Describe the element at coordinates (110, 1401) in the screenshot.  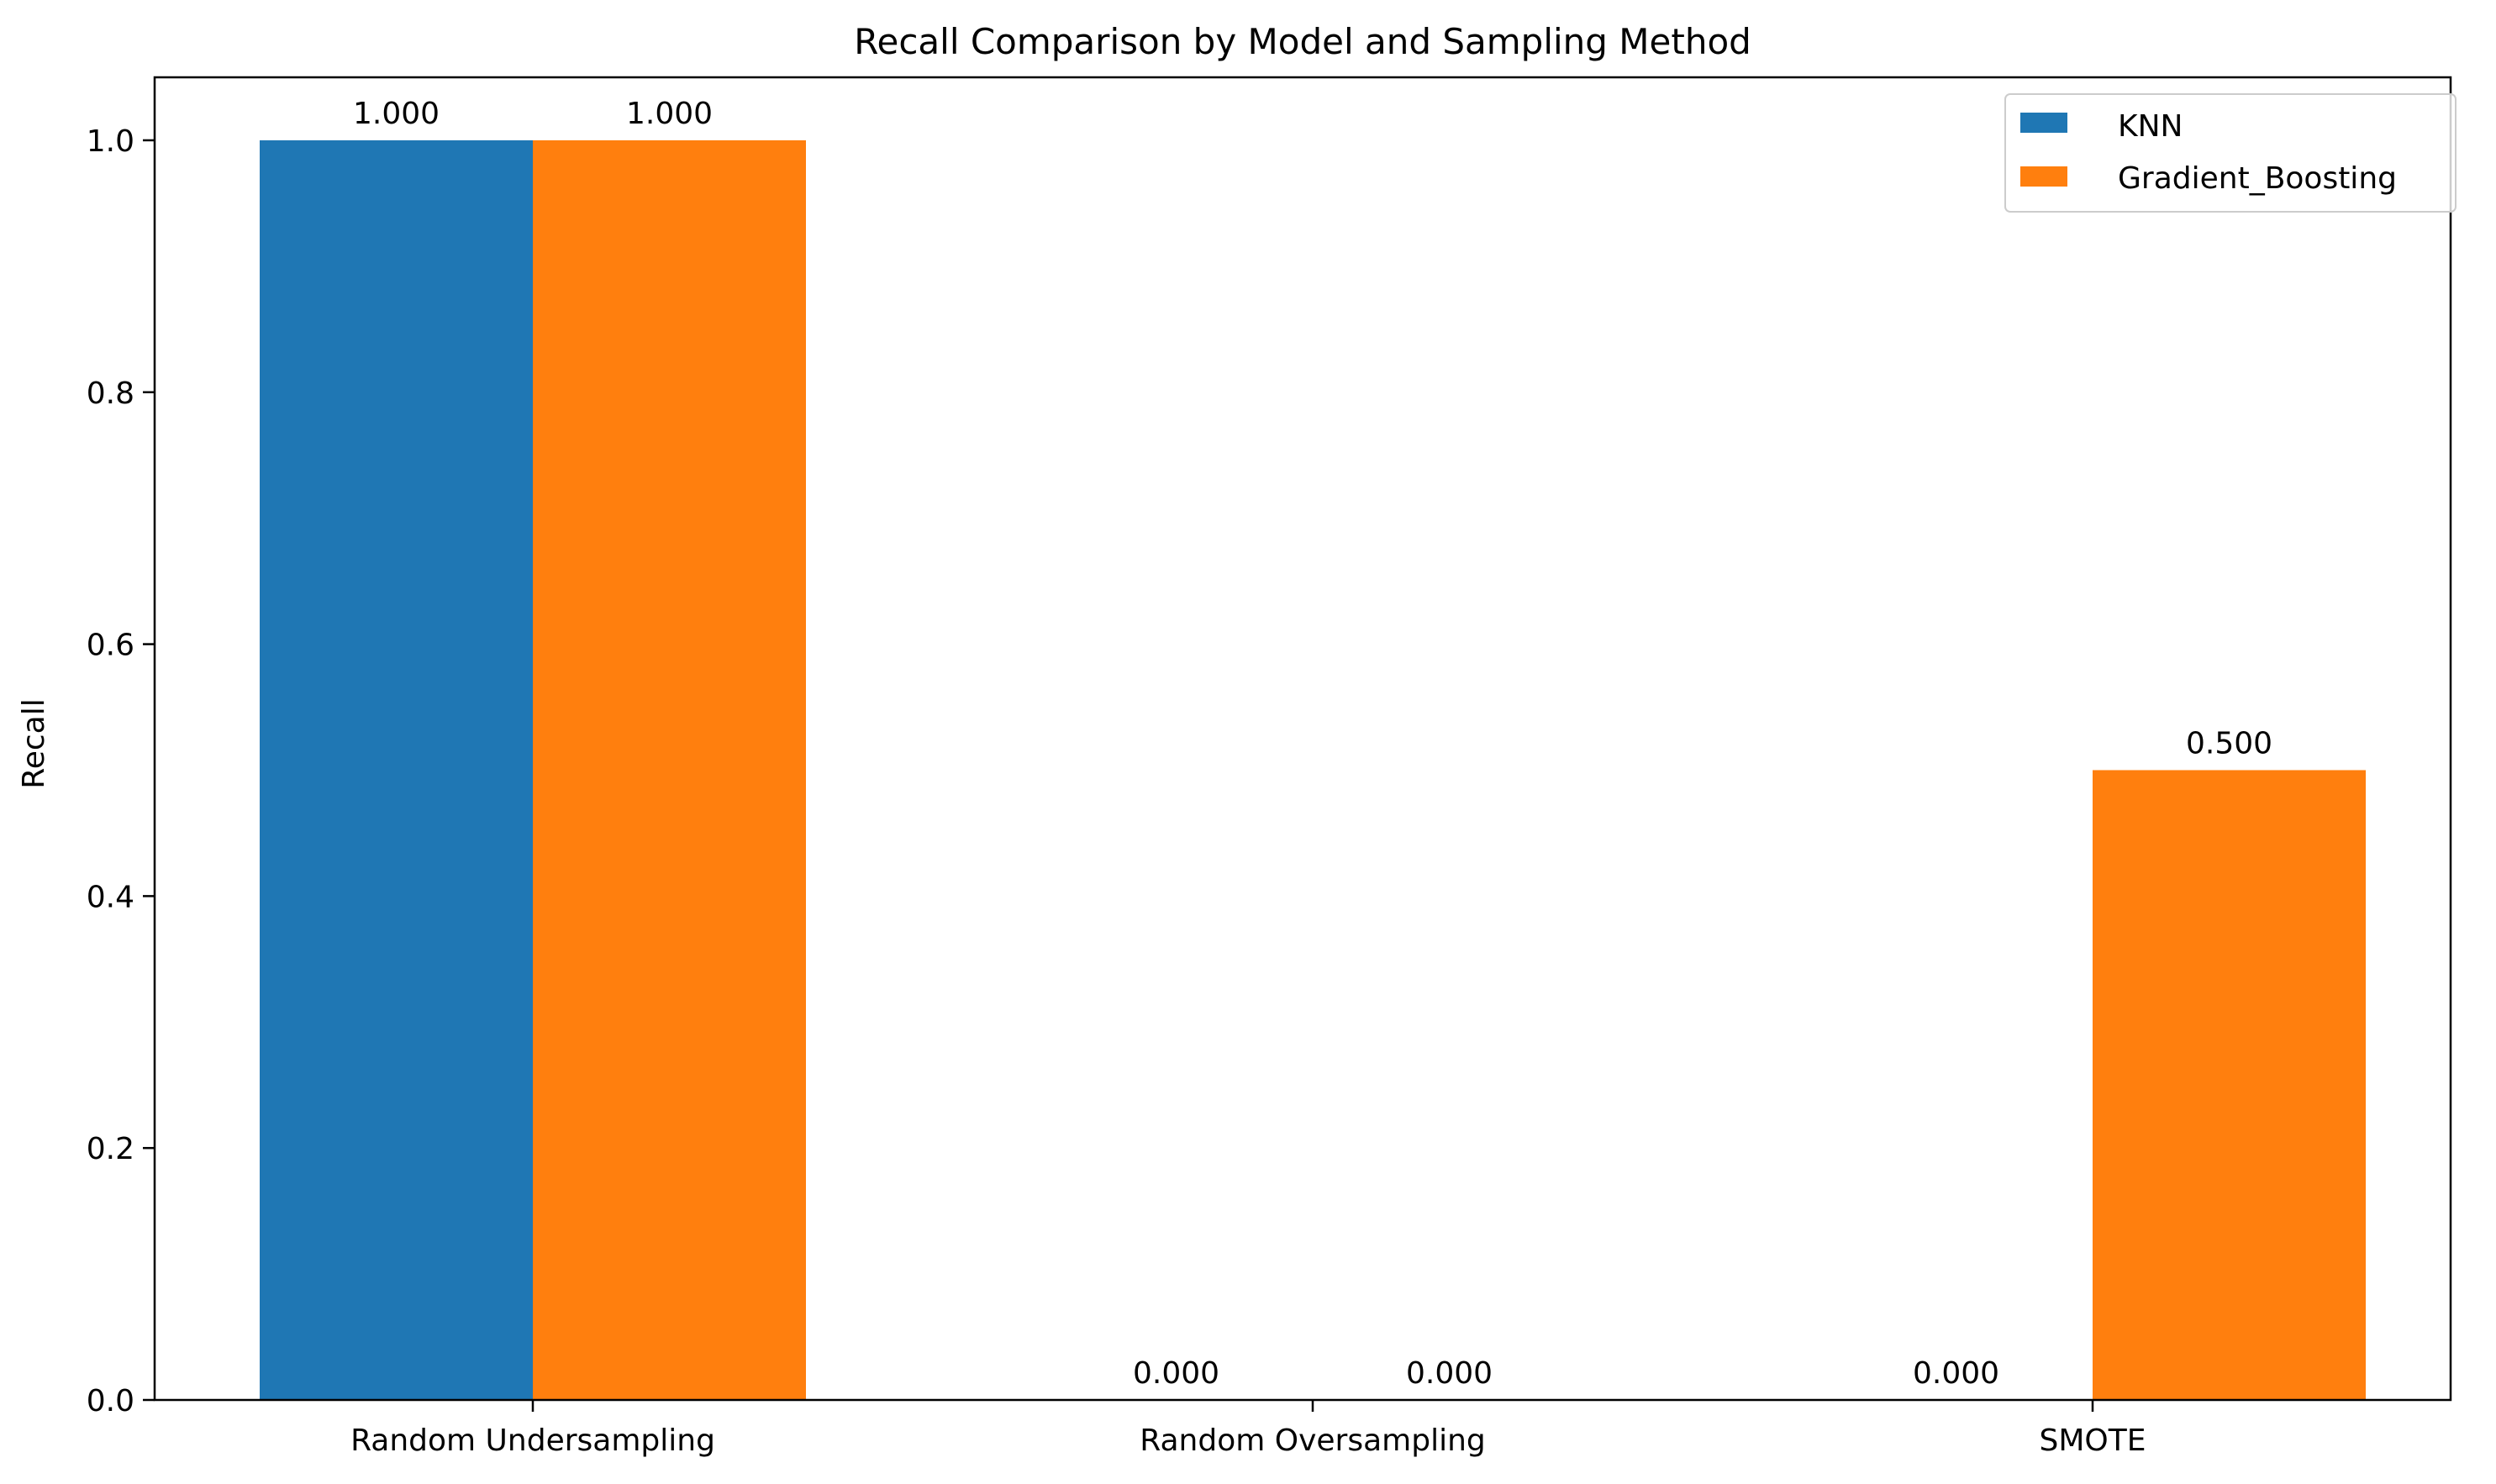
I see `y-tick-label-0: 0.0` at that location.